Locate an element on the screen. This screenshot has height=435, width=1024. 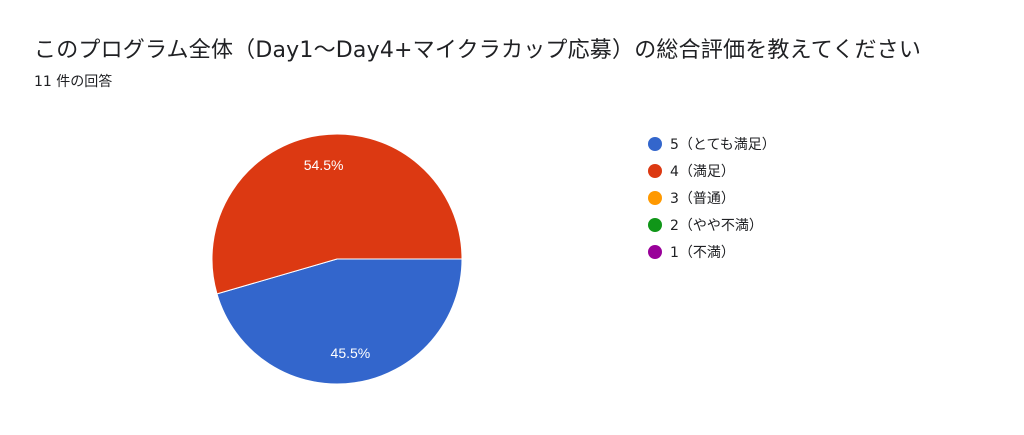
pie-slice-label: 45.5% is located at coordinates (351, 353).